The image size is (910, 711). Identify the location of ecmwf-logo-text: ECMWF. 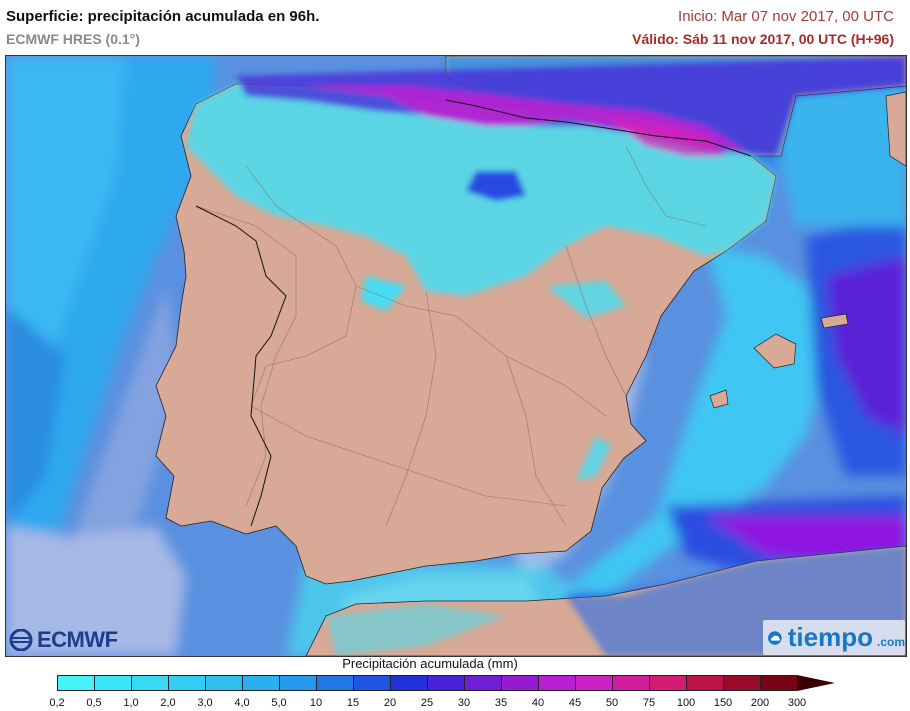
(77, 639).